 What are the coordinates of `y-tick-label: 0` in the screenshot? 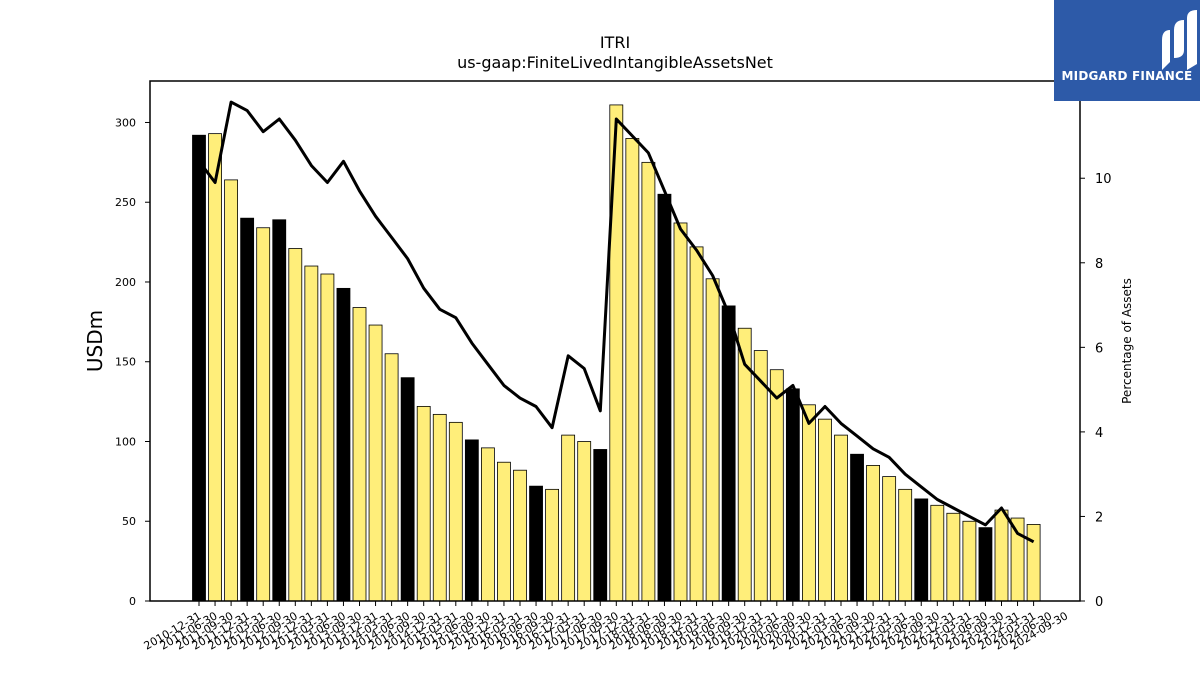 It's located at (132, 601).